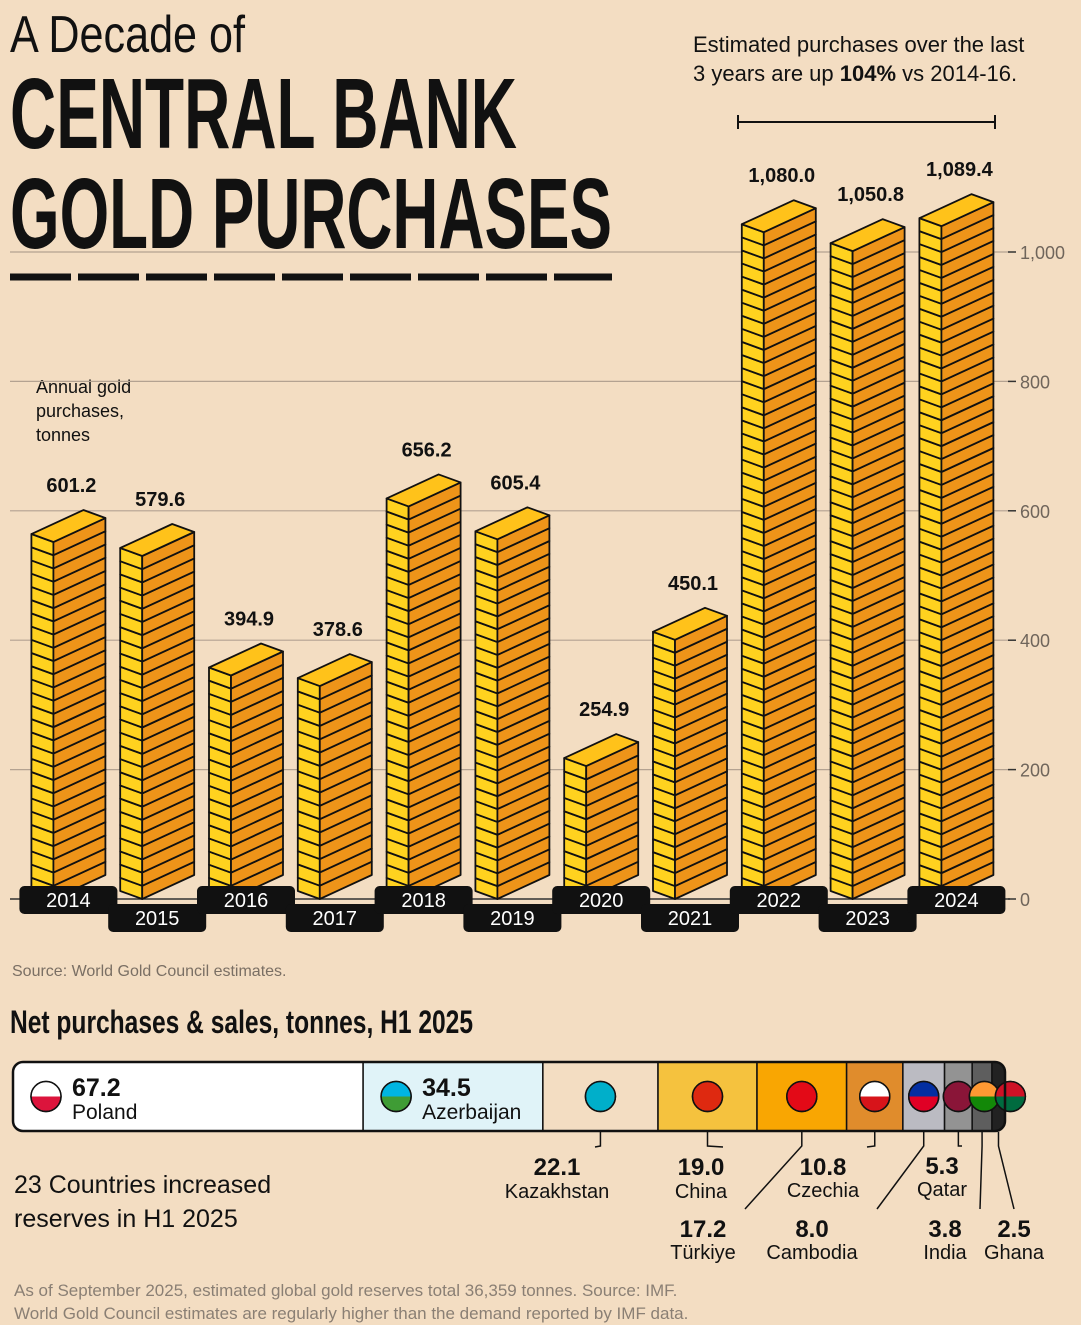  I want to click on value-label: 22.1, so click(557, 1167).